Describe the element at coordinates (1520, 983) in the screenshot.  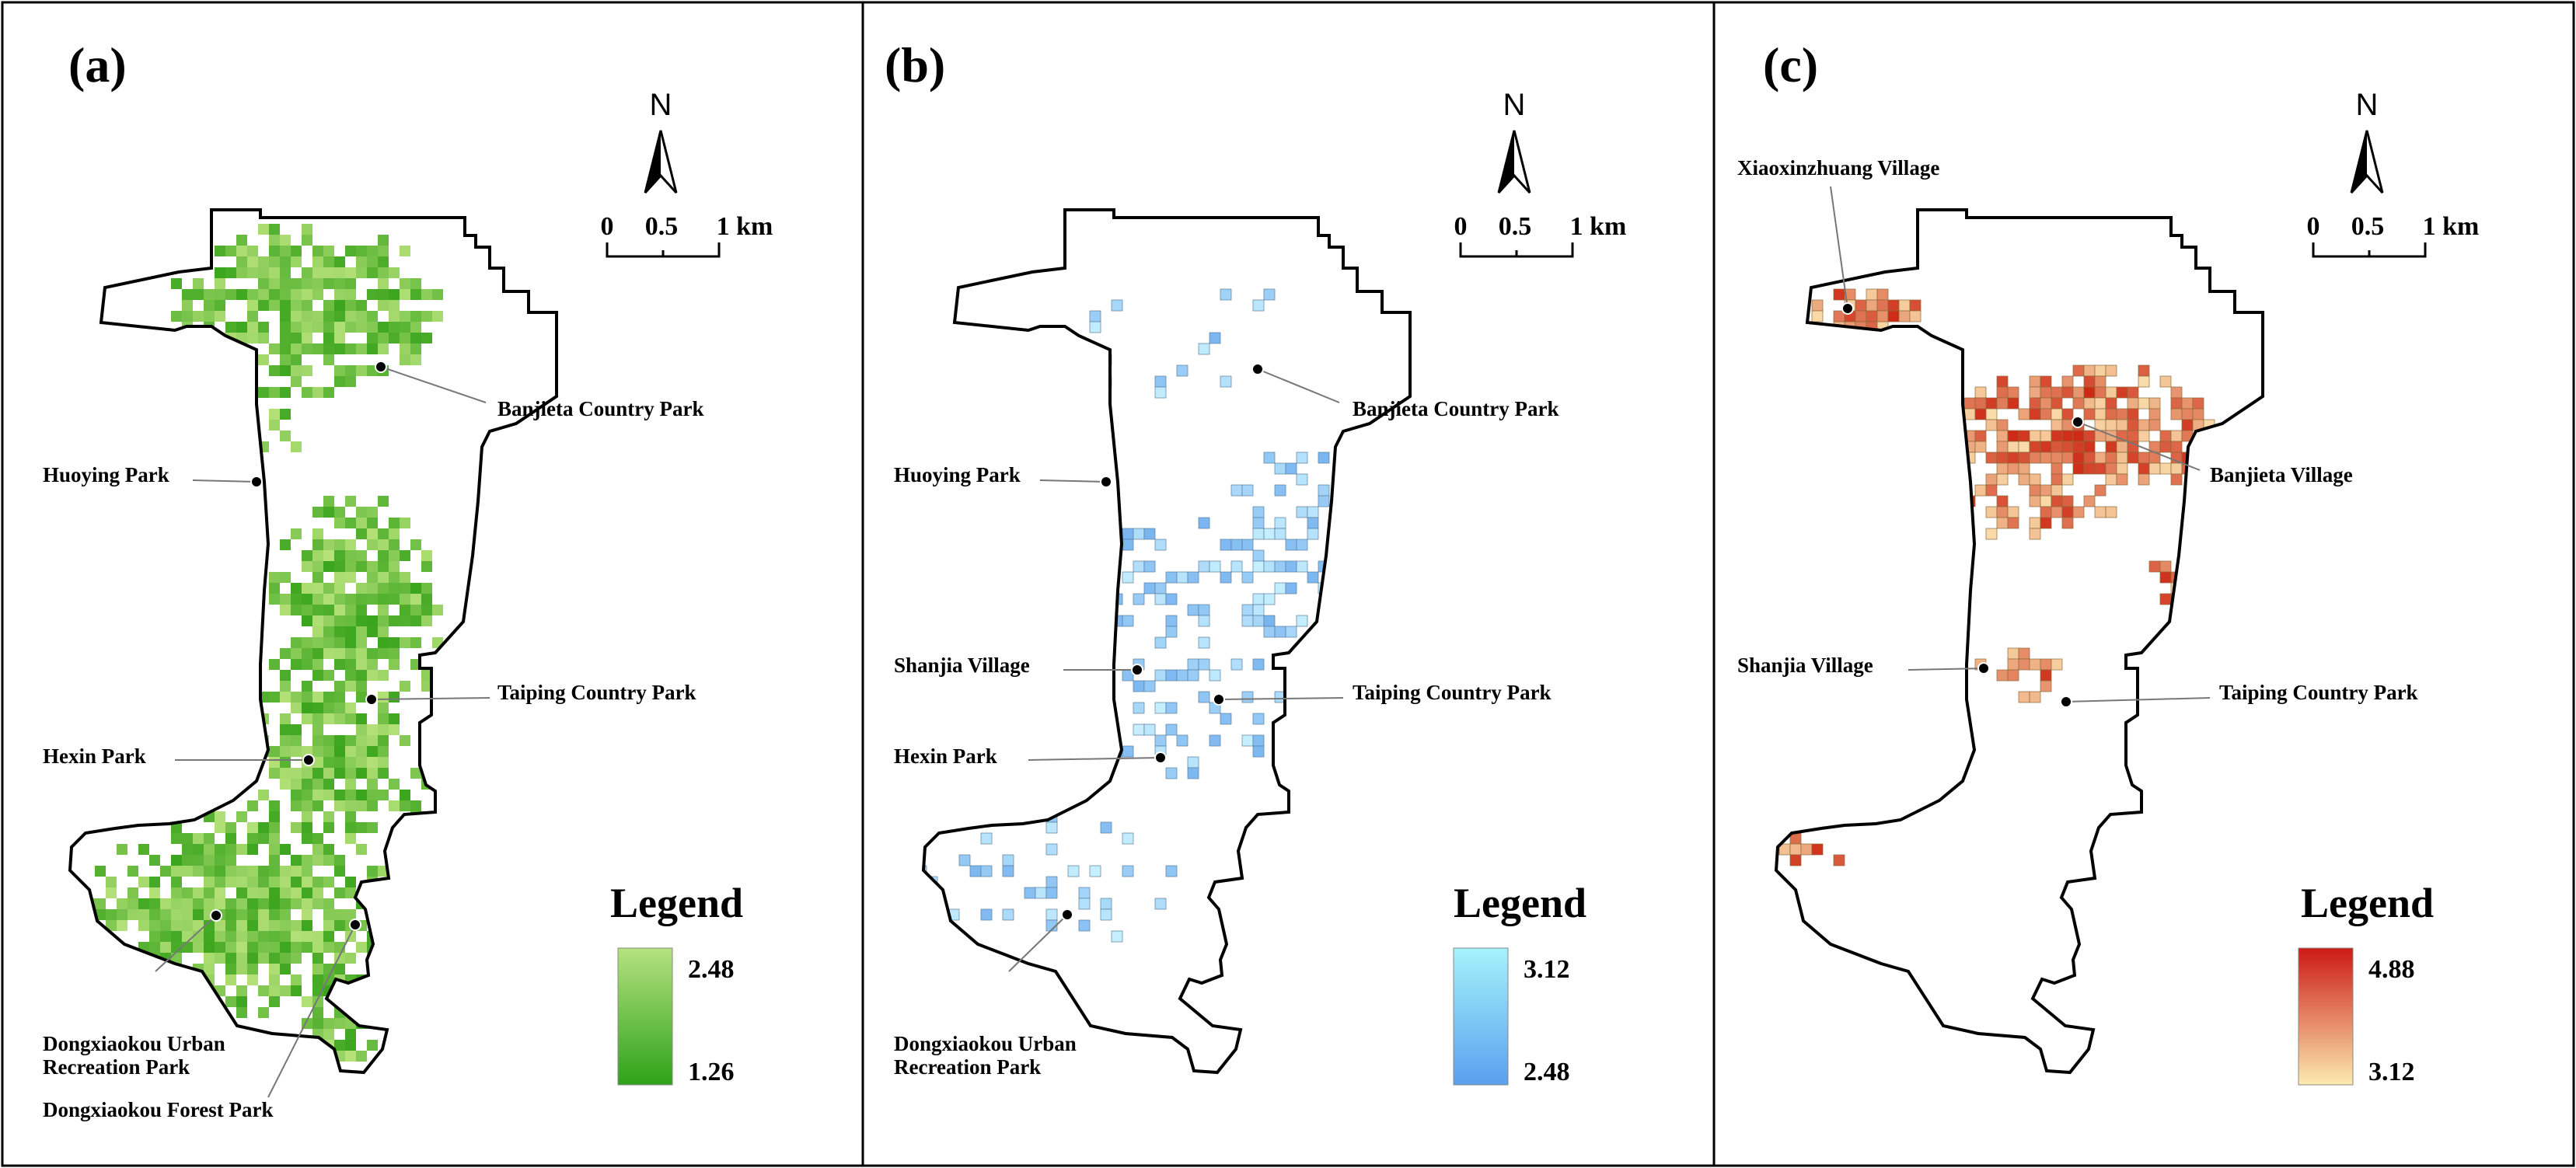
I see `legend: Legend 3.12 2.48` at that location.